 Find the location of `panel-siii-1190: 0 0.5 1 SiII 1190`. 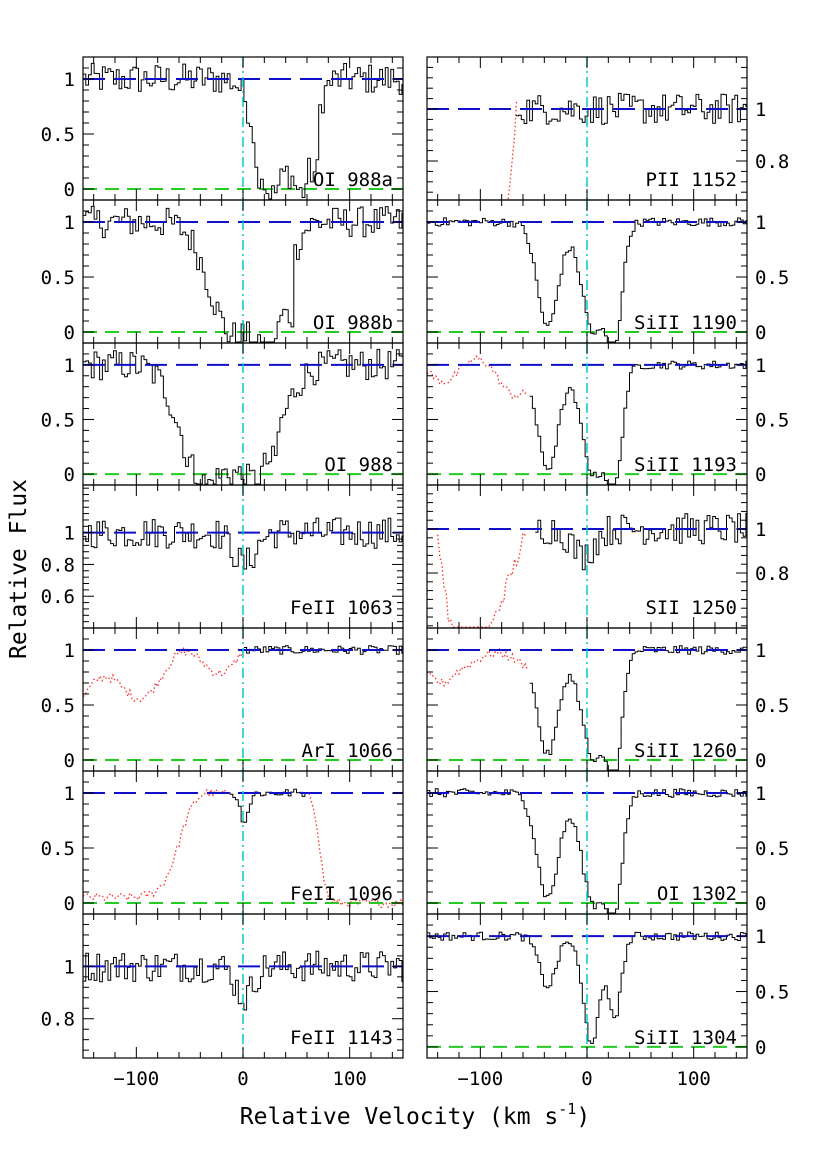

panel-siii-1190: 0 0.5 1 SiII 1190 is located at coordinates (607, 271).